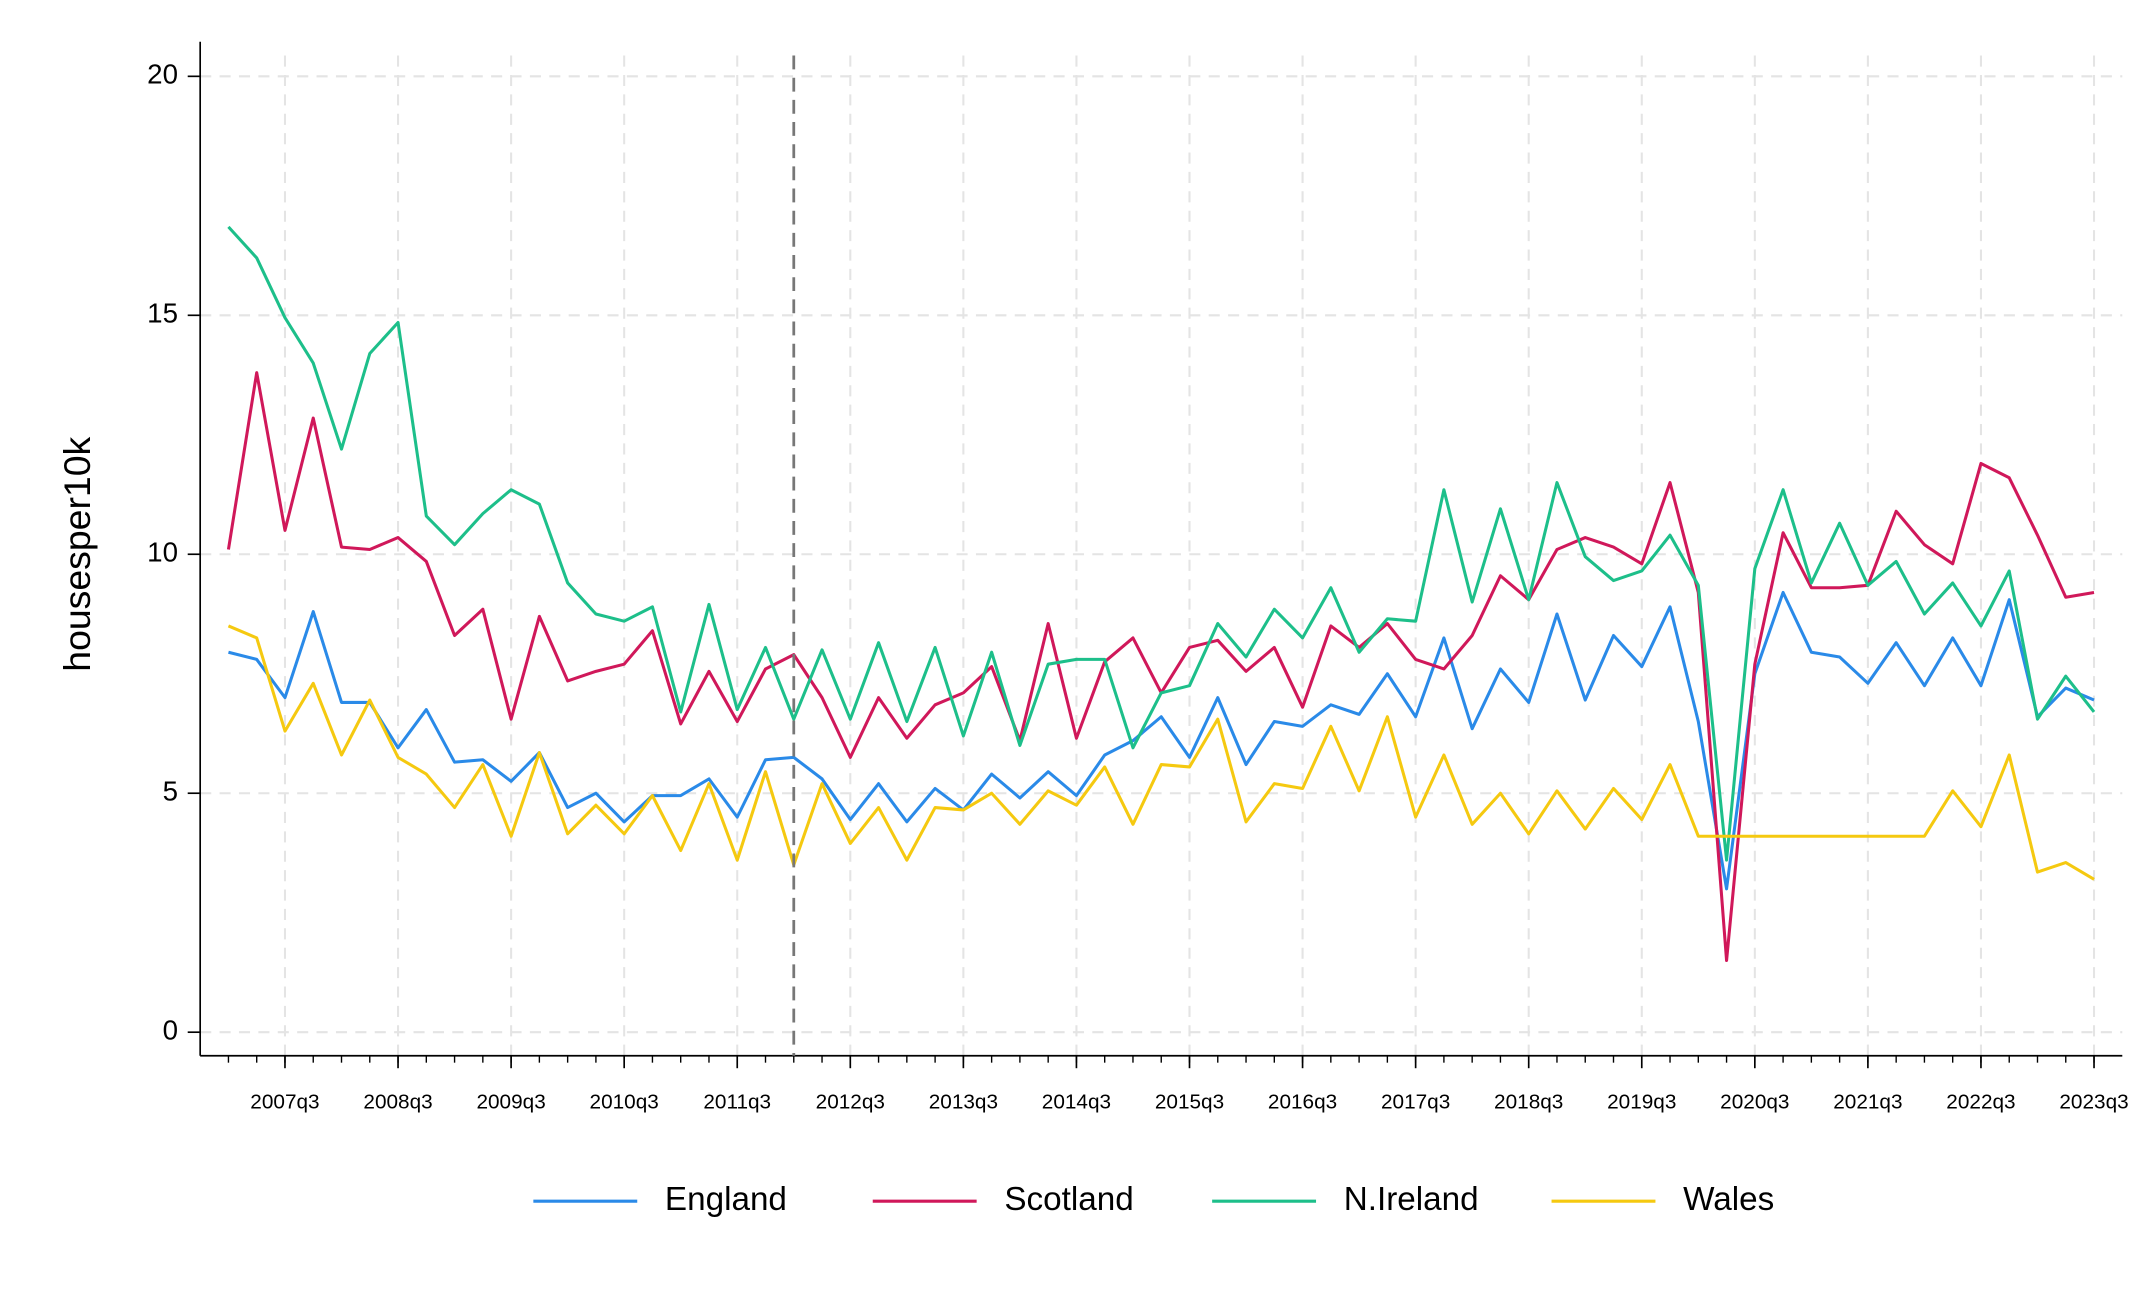  I want to click on x-tick-label: 2016q3, so click(1302, 1101).